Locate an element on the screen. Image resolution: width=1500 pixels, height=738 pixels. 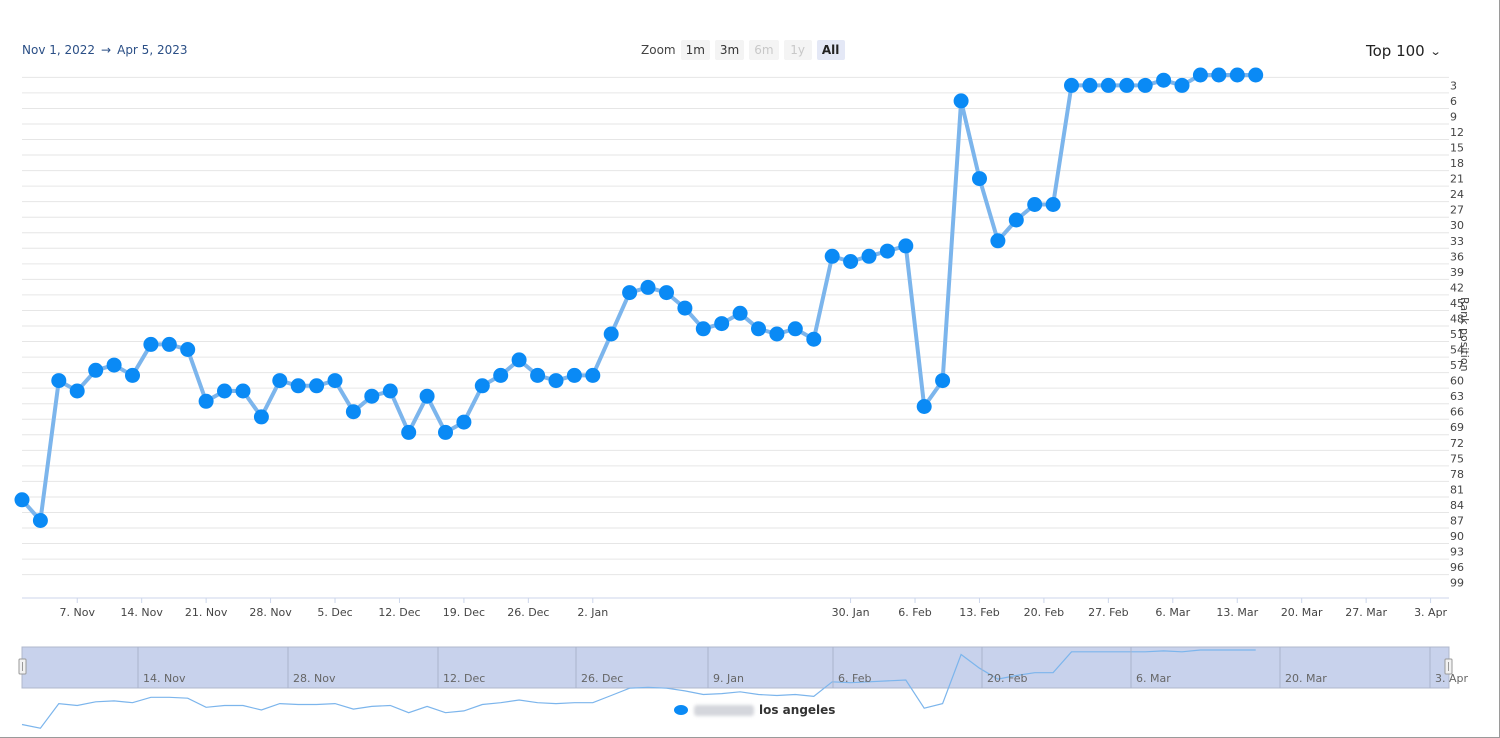
zoom-1m-button: 1m is located at coordinates (695, 50).